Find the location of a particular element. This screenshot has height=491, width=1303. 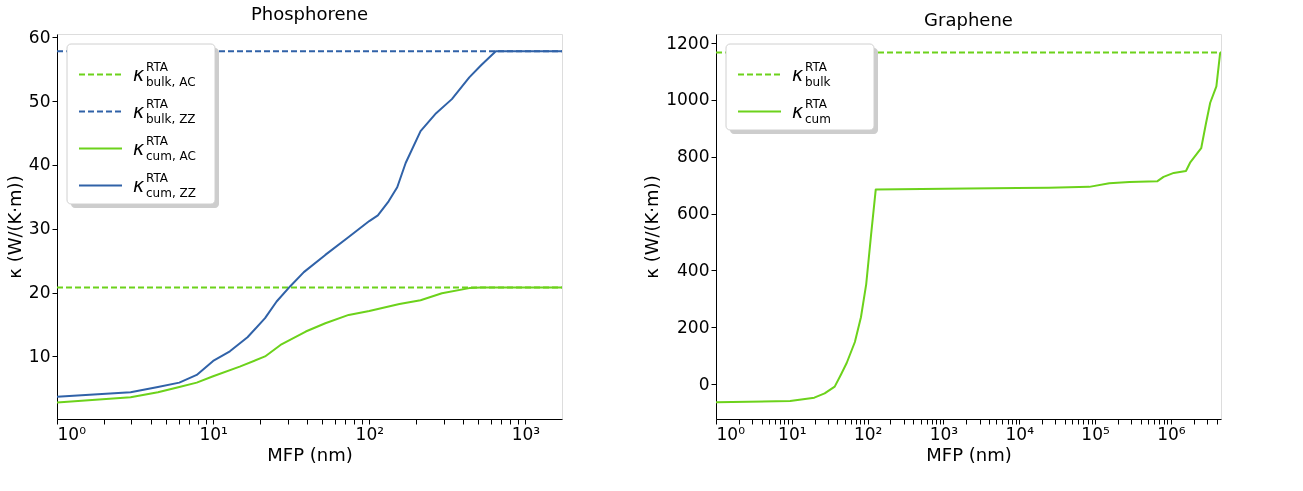

y-tick-label: 20 is located at coordinates (39, 292).